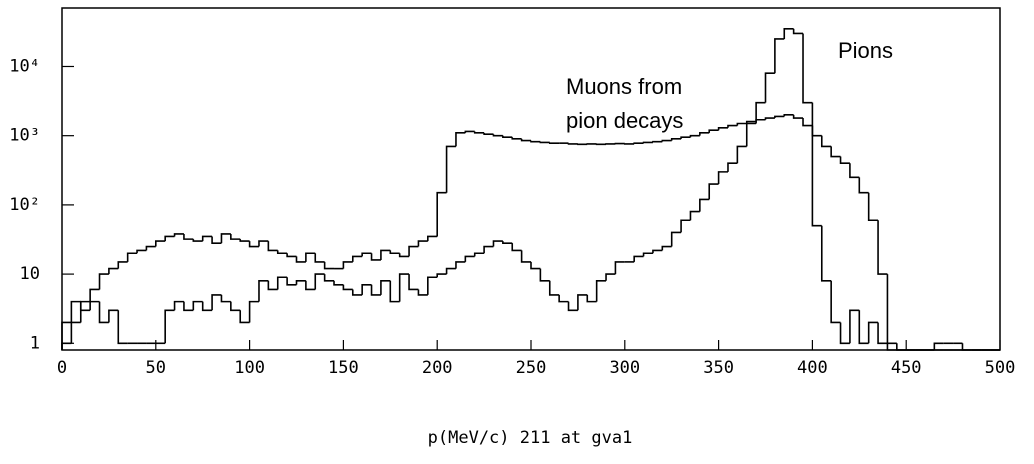 This screenshot has width=1034, height=464. What do you see at coordinates (24, 66) in the screenshot?
I see `y-tick-label: 10⁴` at bounding box center [24, 66].